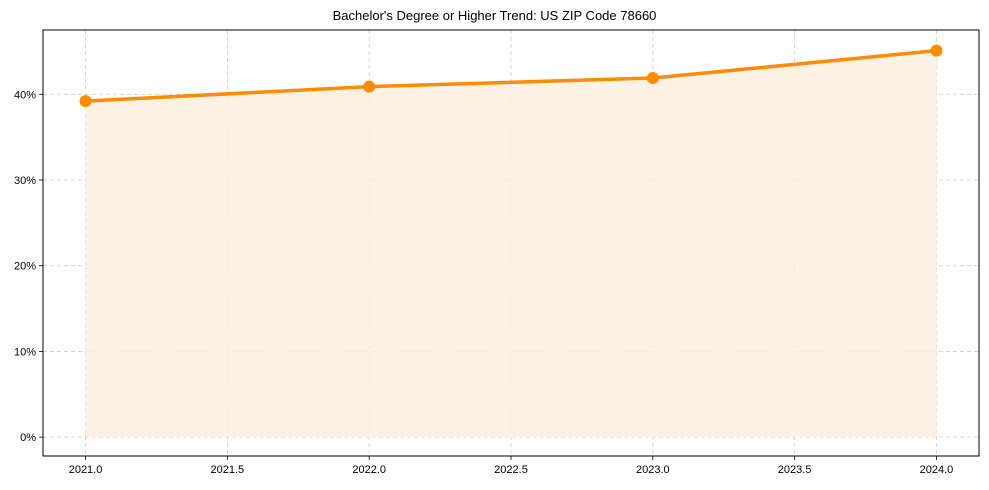 This screenshot has height=490, width=989. Describe the element at coordinates (25, 267) in the screenshot. I see `y-tick-label: 20%` at that location.